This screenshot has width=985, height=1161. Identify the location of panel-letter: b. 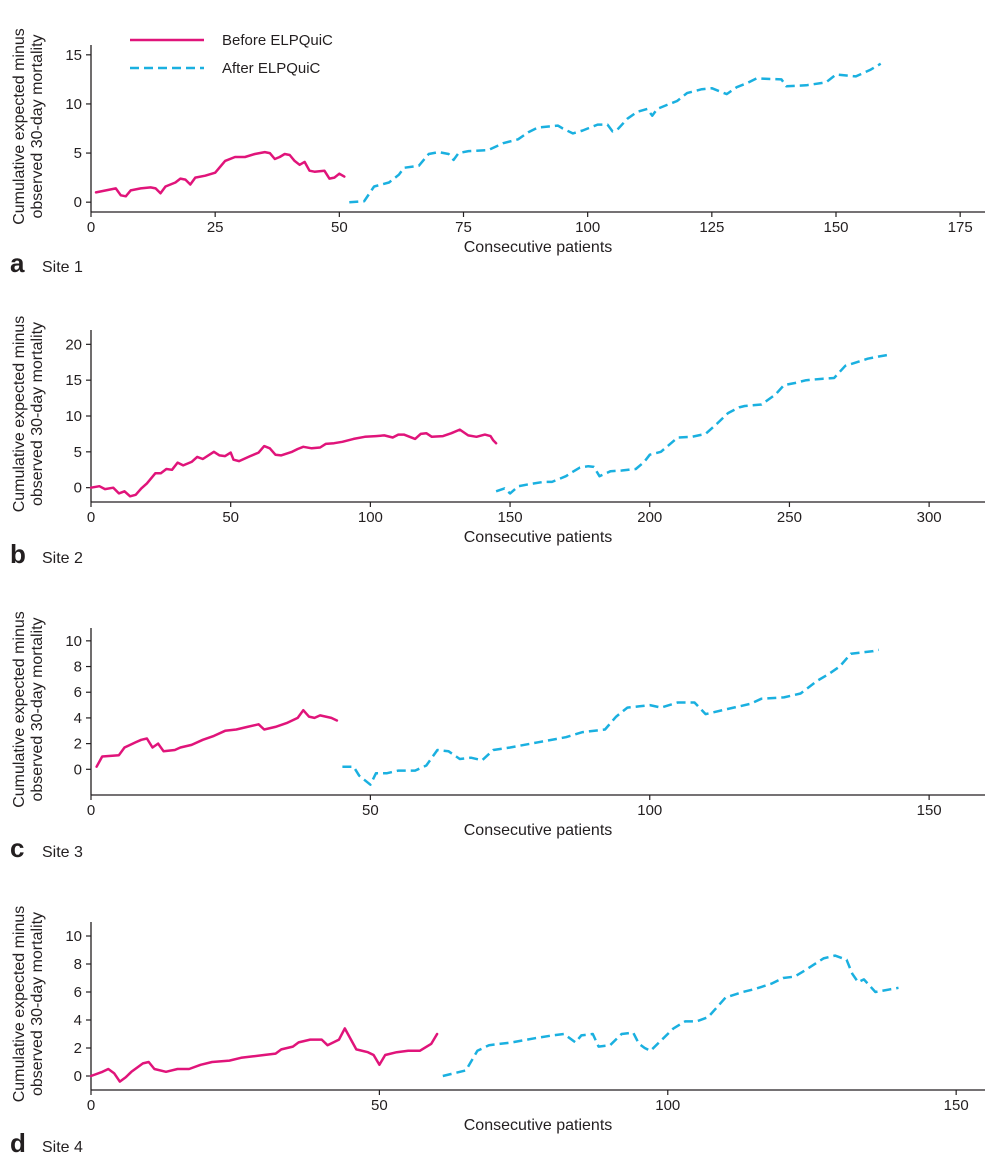
(18, 554).